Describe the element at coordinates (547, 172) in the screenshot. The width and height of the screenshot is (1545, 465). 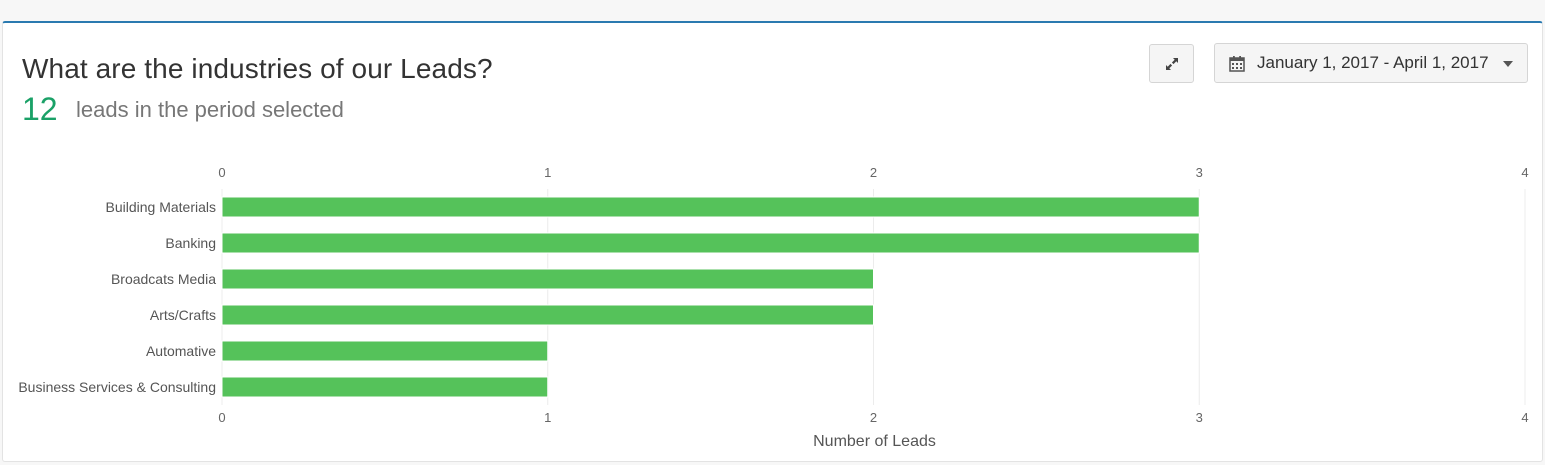
I see `x-tick-label-top-1: 1` at that location.